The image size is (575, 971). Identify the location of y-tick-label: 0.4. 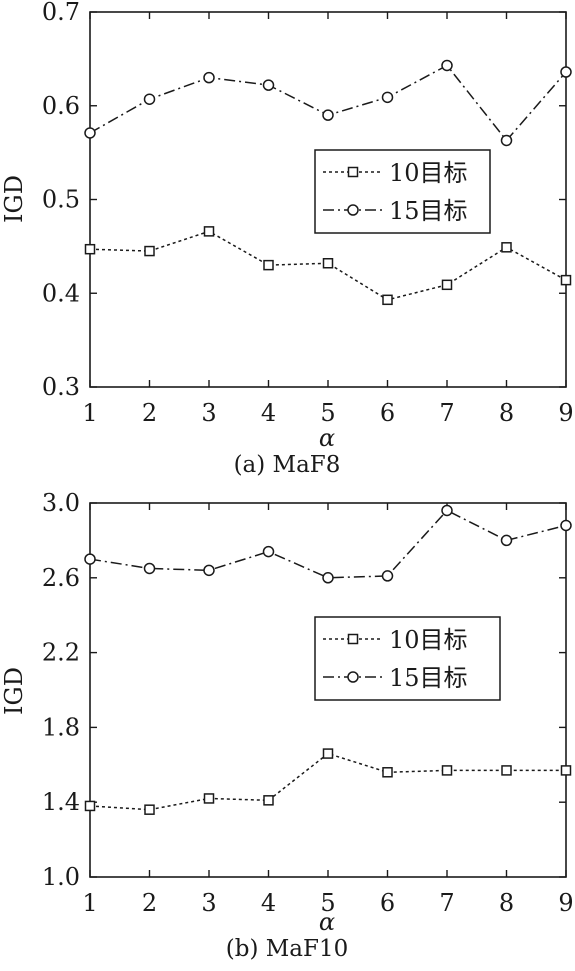
(61, 293).